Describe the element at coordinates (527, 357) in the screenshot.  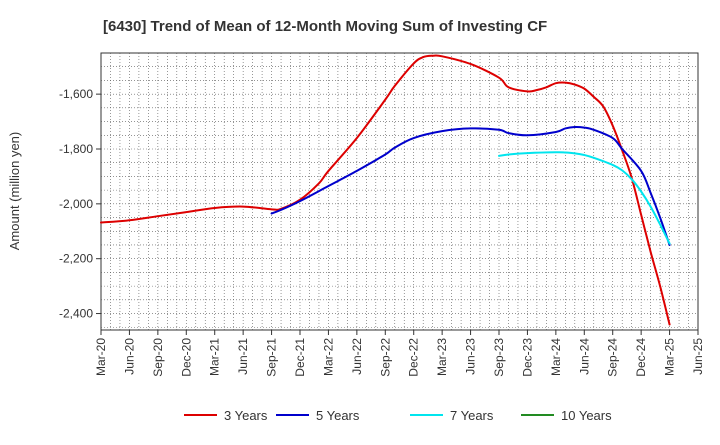
I see `x-tick-label: Dec-23` at that location.